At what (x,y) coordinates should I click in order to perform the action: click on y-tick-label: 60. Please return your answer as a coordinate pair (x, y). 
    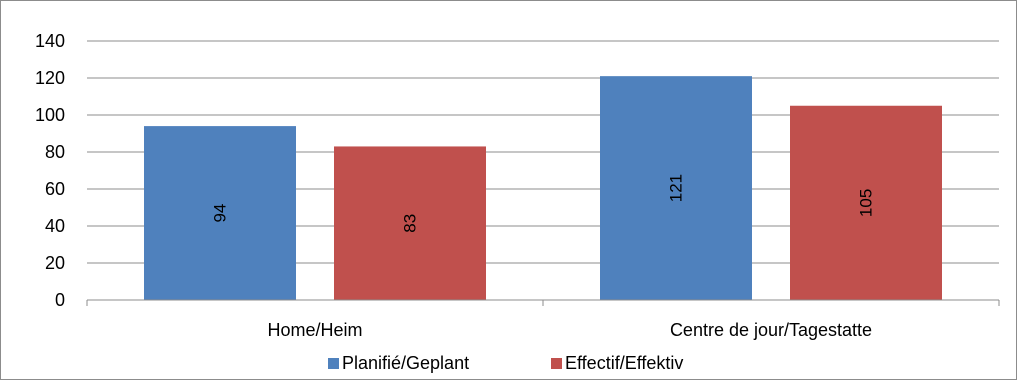
    Looking at the image, I should click on (55, 189).